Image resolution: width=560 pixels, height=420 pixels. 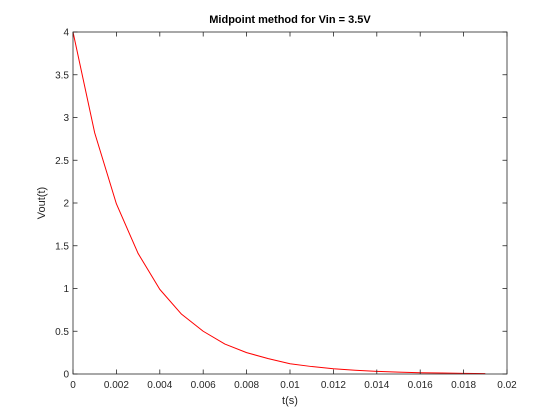 What do you see at coordinates (73, 385) in the screenshot?
I see `x-tick-label: 0` at bounding box center [73, 385].